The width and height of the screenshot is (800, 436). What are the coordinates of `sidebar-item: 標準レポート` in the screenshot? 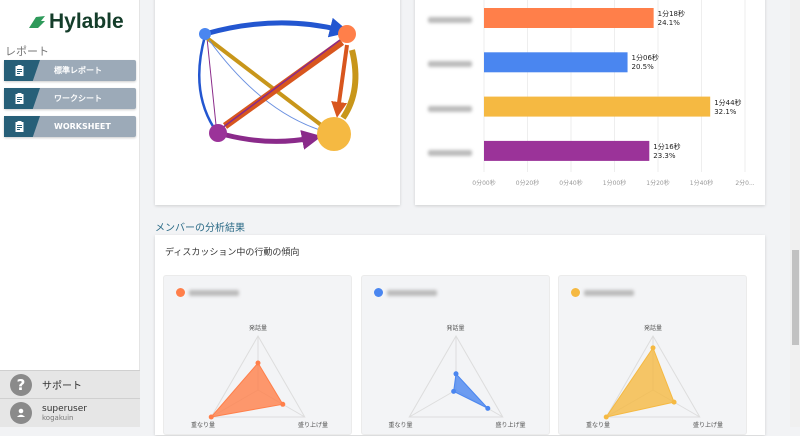 It's located at (70, 70).